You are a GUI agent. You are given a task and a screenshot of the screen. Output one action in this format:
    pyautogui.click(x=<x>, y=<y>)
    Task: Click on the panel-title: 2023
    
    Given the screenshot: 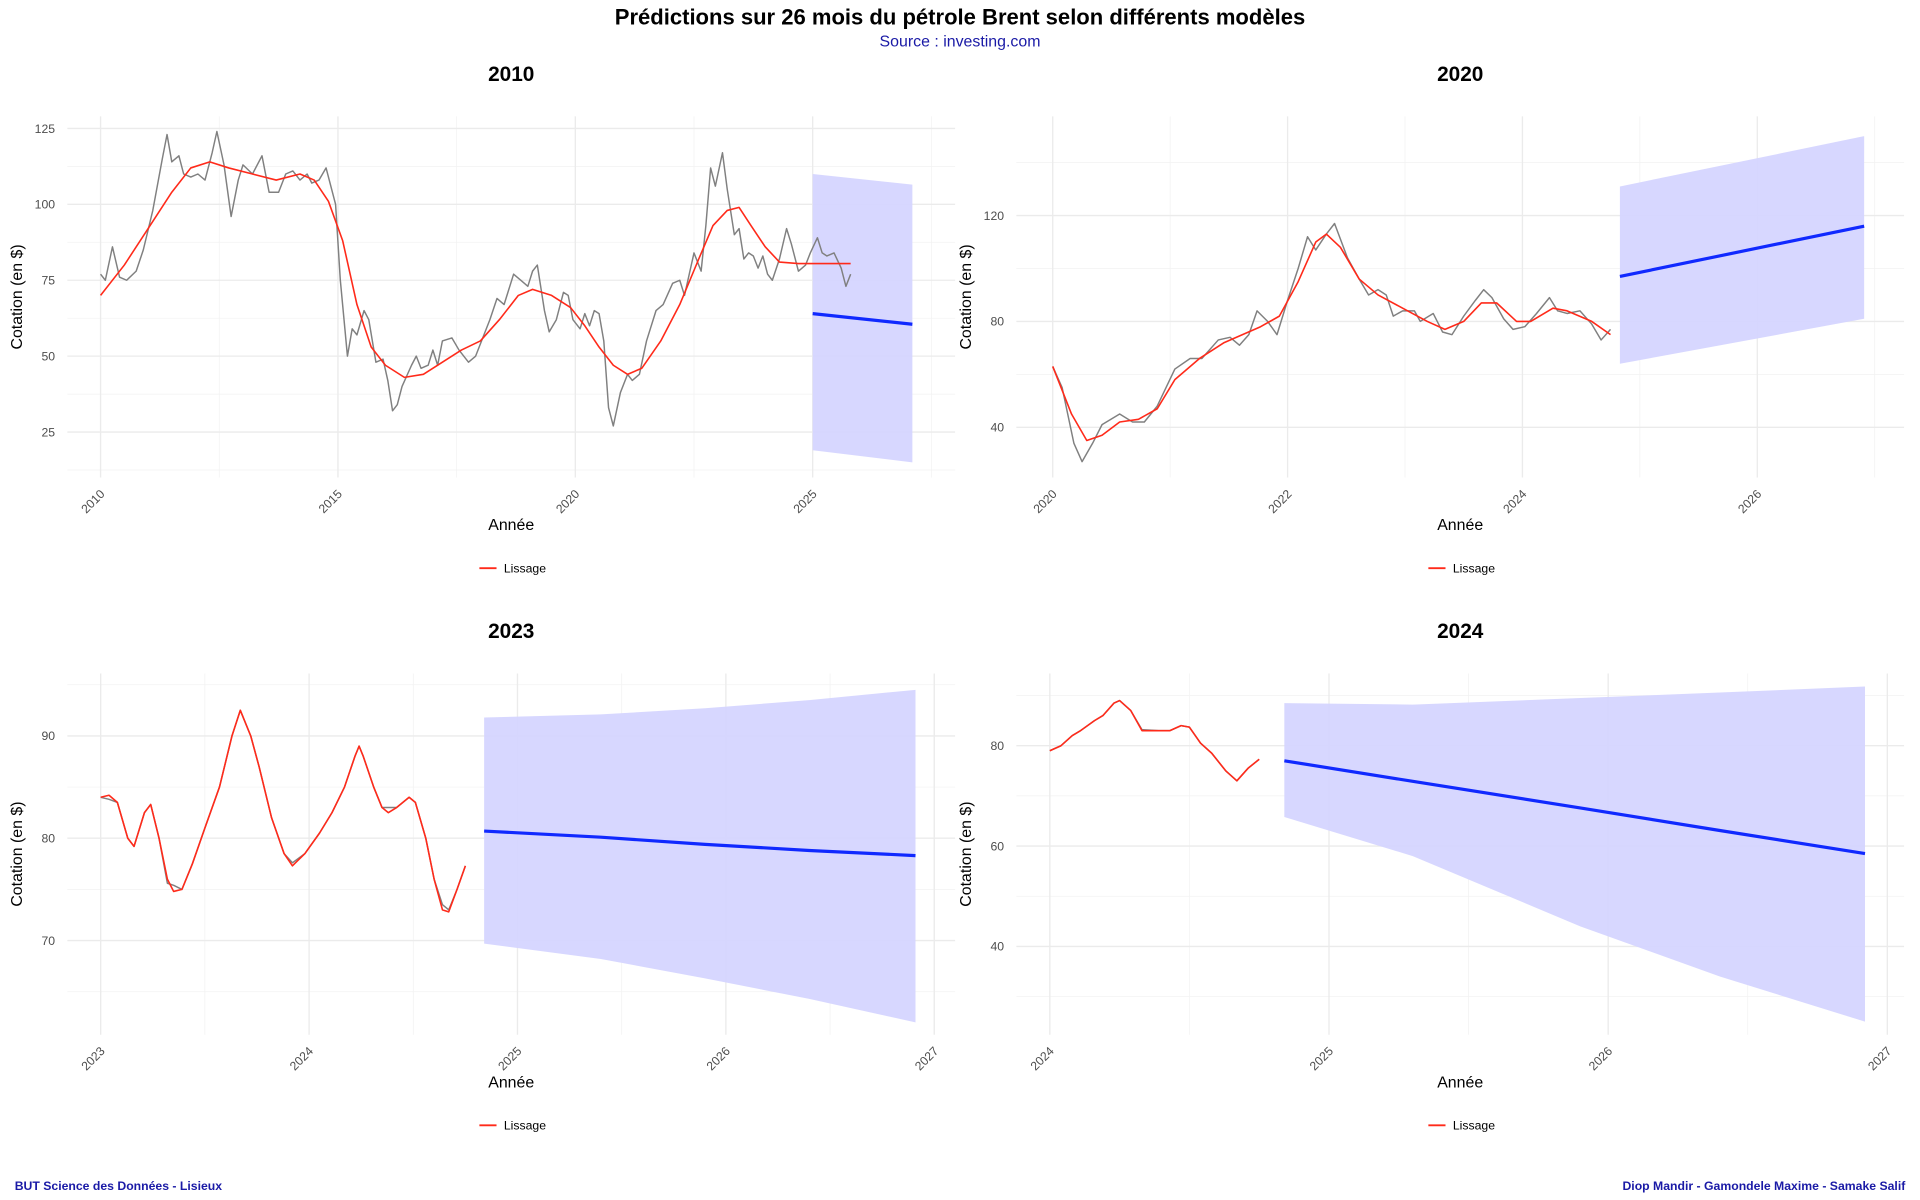 What is the action you would take?
    pyautogui.click(x=511, y=631)
    